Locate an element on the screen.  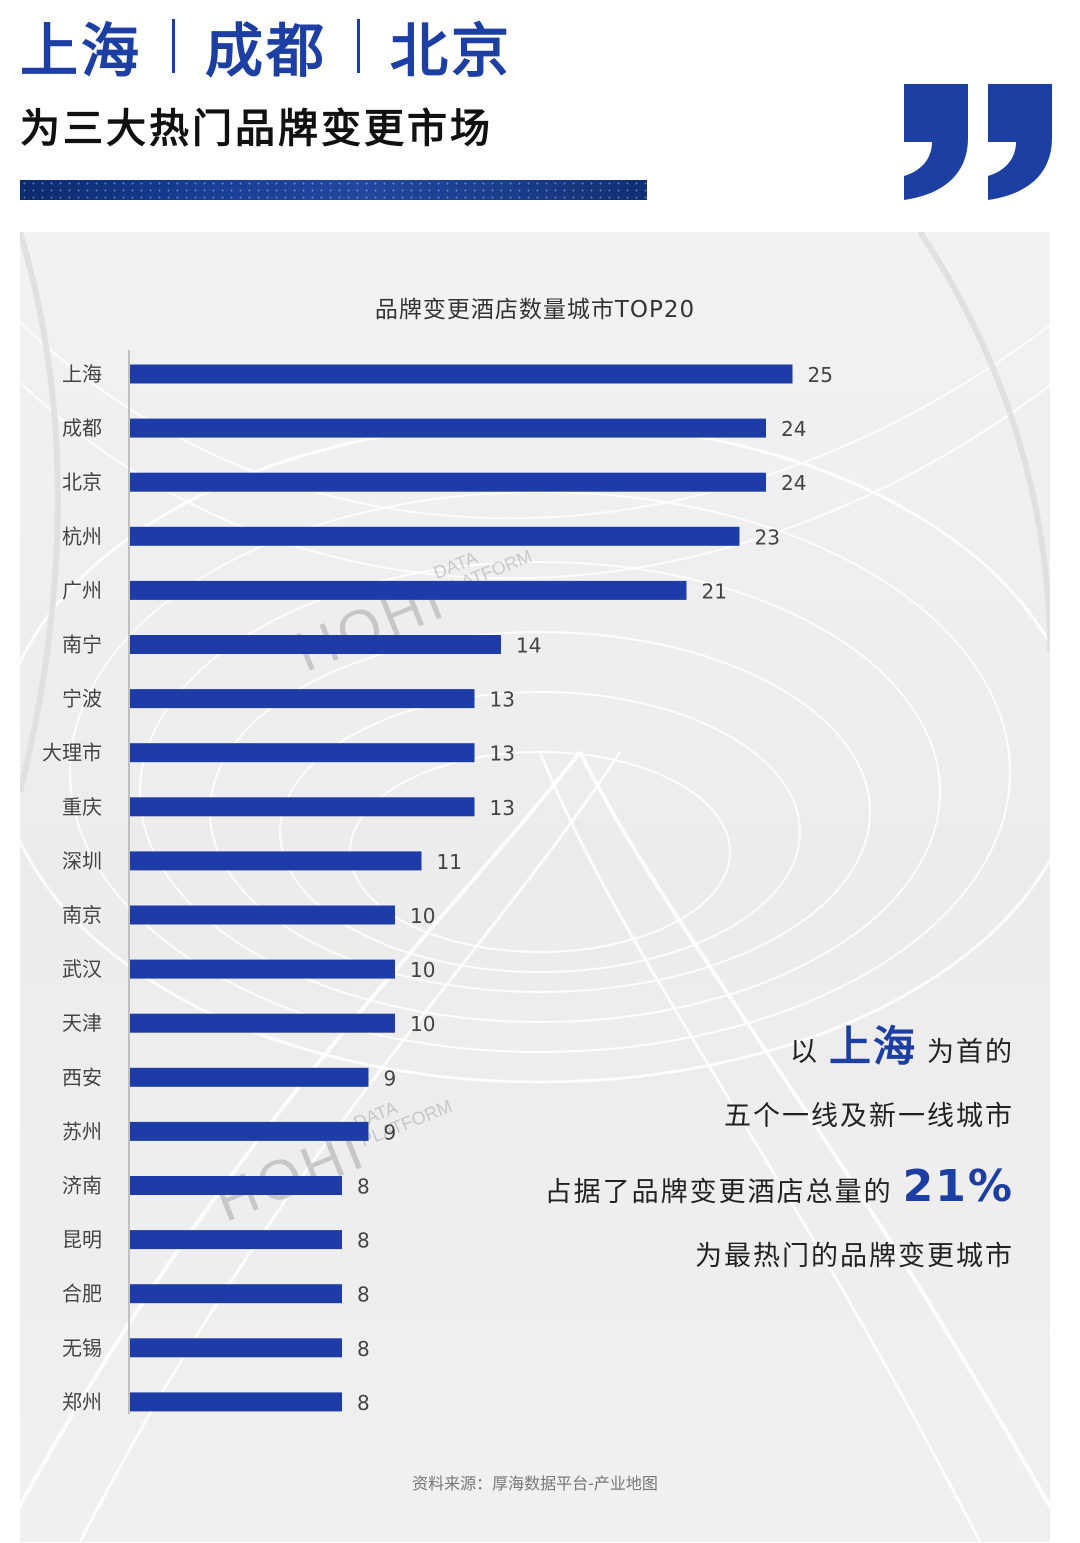
header-subtitle: 为三大热门品牌变更市场 is located at coordinates (256, 129).